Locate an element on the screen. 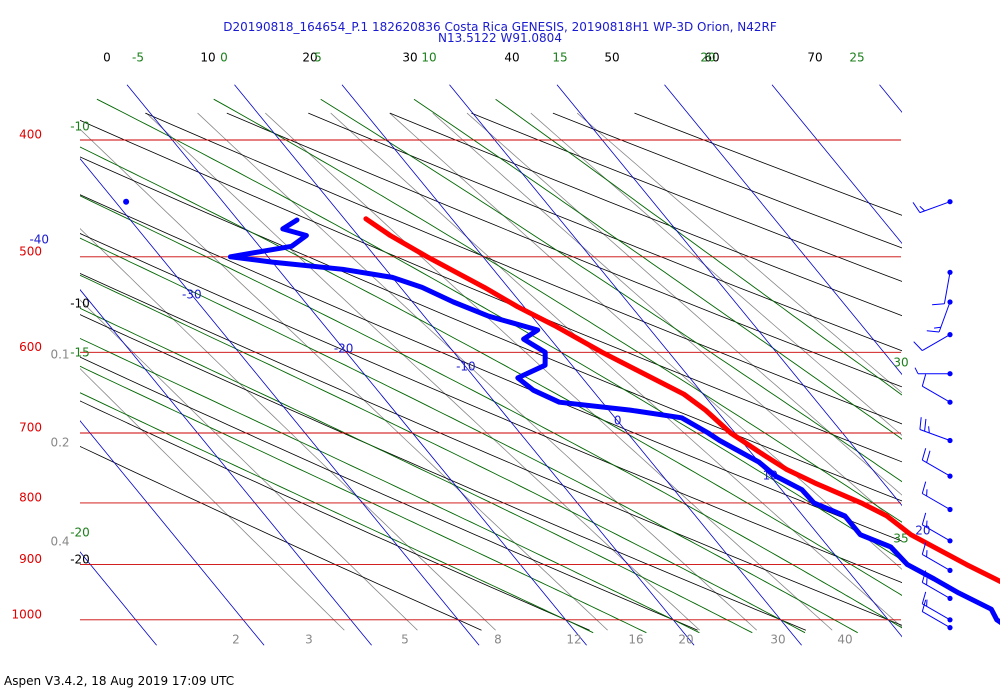 The image size is (1000, 700). dry-adiabat-label: 50 is located at coordinates (611, 58).